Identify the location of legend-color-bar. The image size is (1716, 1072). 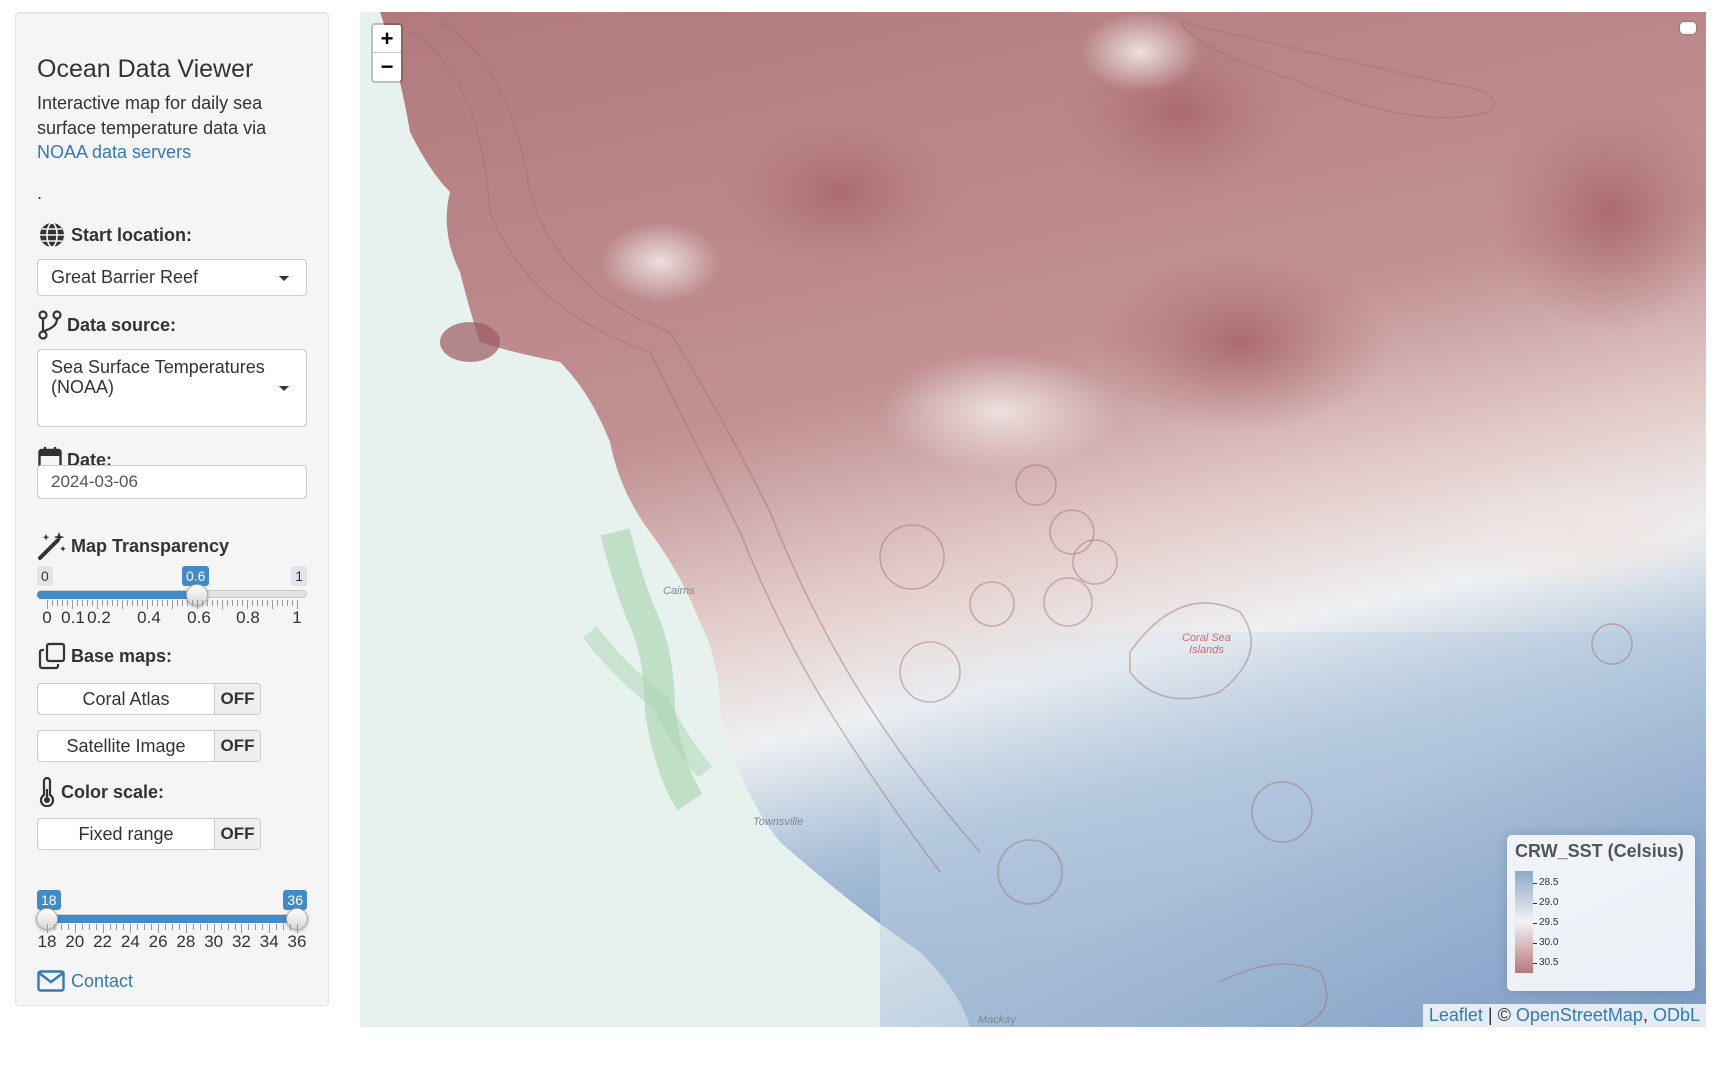
(1524, 922).